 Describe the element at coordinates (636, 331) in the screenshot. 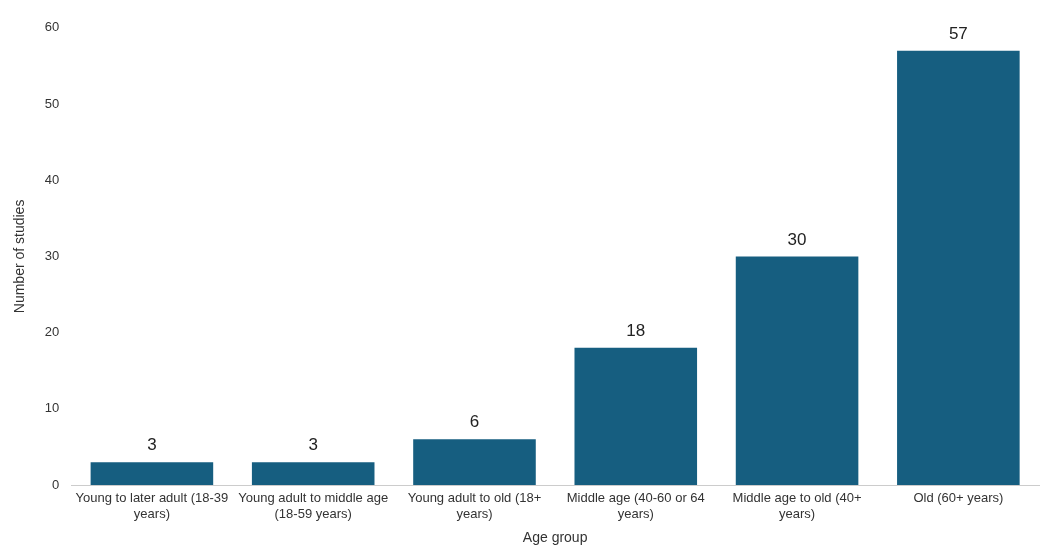

I see `data-label: 18` at that location.